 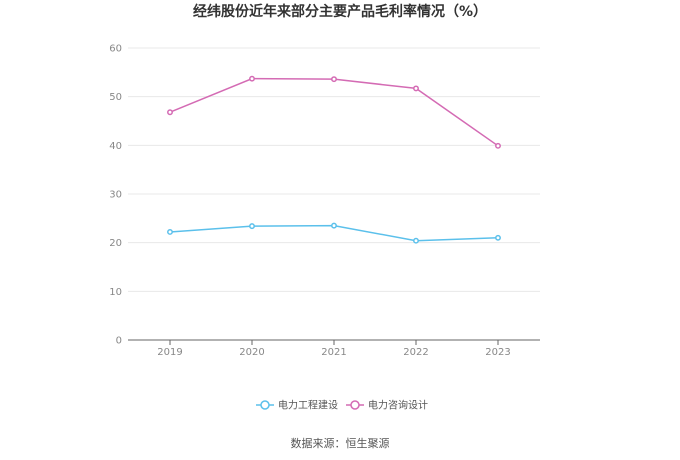 I want to click on y-tick-label: 0, so click(x=119, y=341).